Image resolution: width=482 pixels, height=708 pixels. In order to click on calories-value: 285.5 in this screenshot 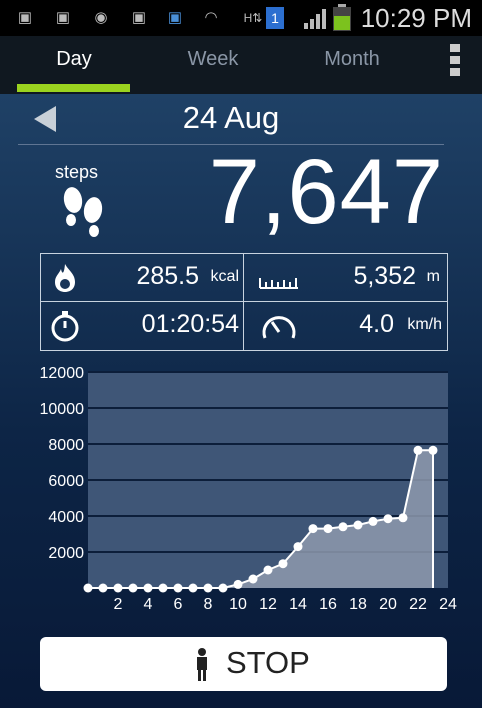, I will do `click(167, 276)`.